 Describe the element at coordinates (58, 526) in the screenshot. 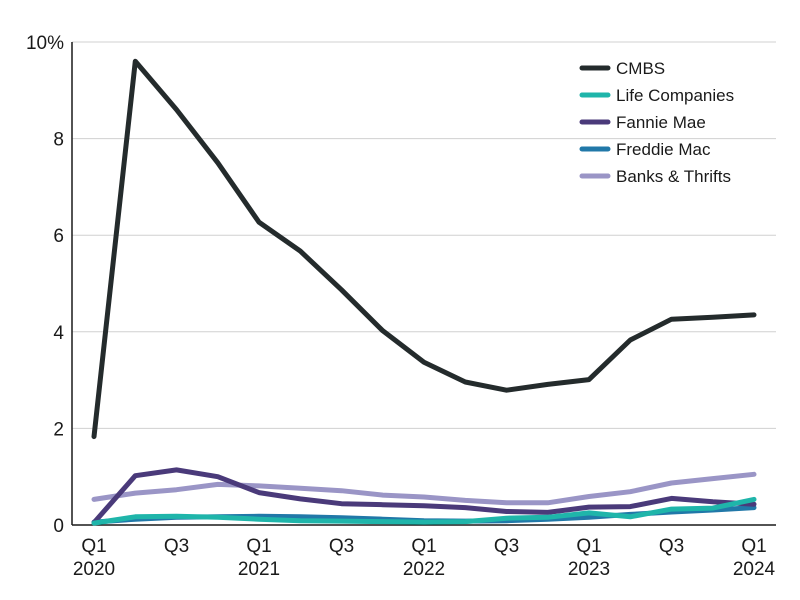

I see `y-tick-label: 0` at that location.